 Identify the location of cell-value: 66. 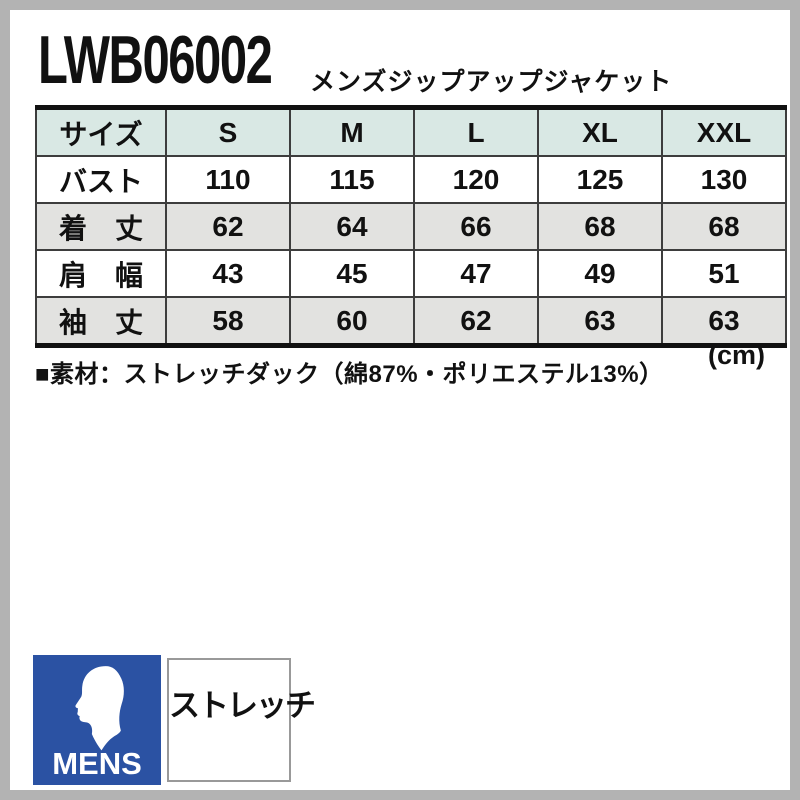
(476, 226).